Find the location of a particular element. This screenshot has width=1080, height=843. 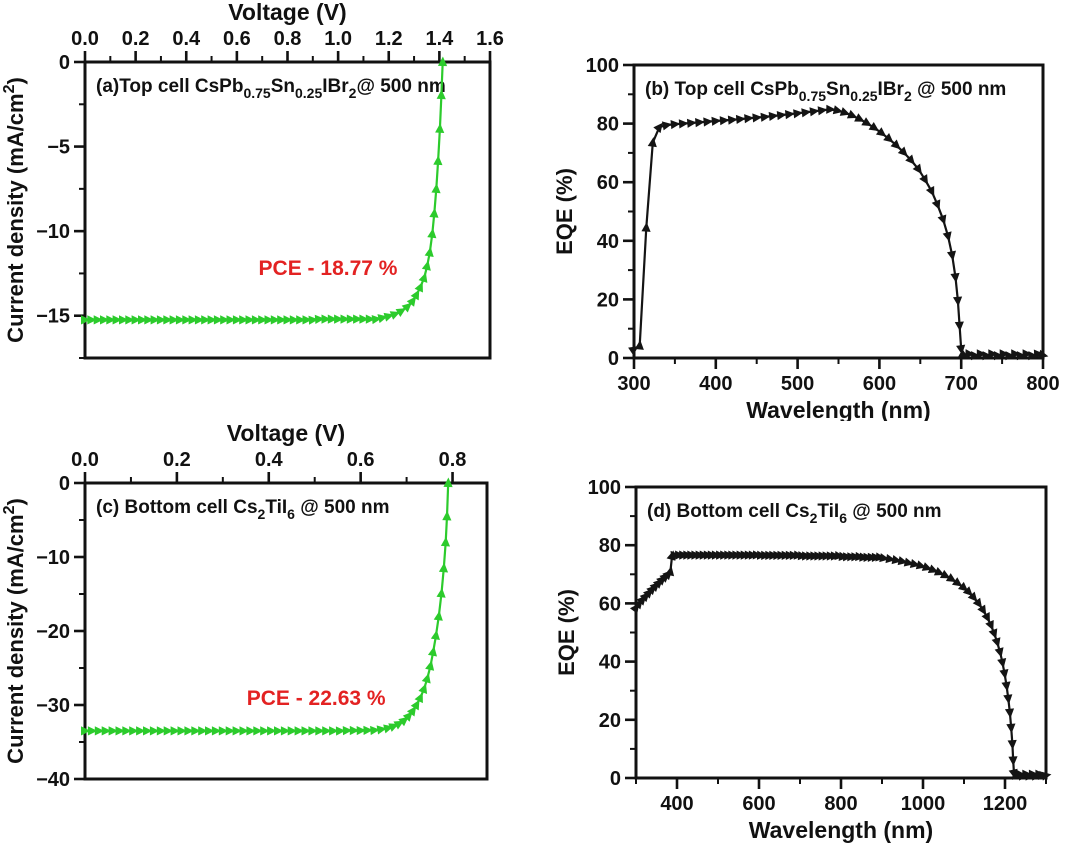

y-tick-label: 100 is located at coordinates (604, 488).